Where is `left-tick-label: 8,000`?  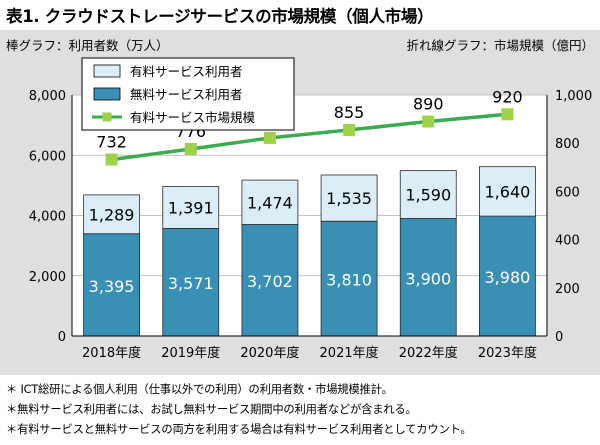
left-tick-label: 8,000 is located at coordinates (47, 96).